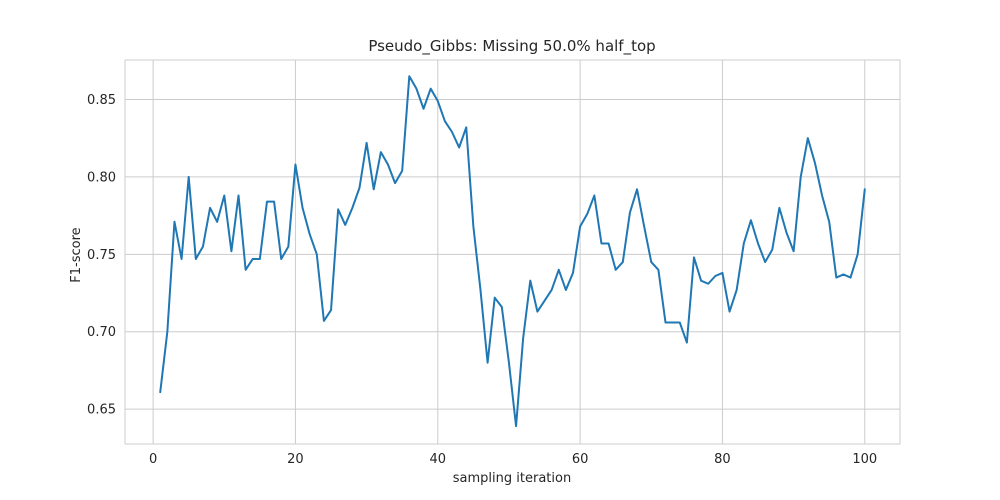 The width and height of the screenshot is (1000, 500). I want to click on x-axis-label: sampling iteration, so click(512, 478).